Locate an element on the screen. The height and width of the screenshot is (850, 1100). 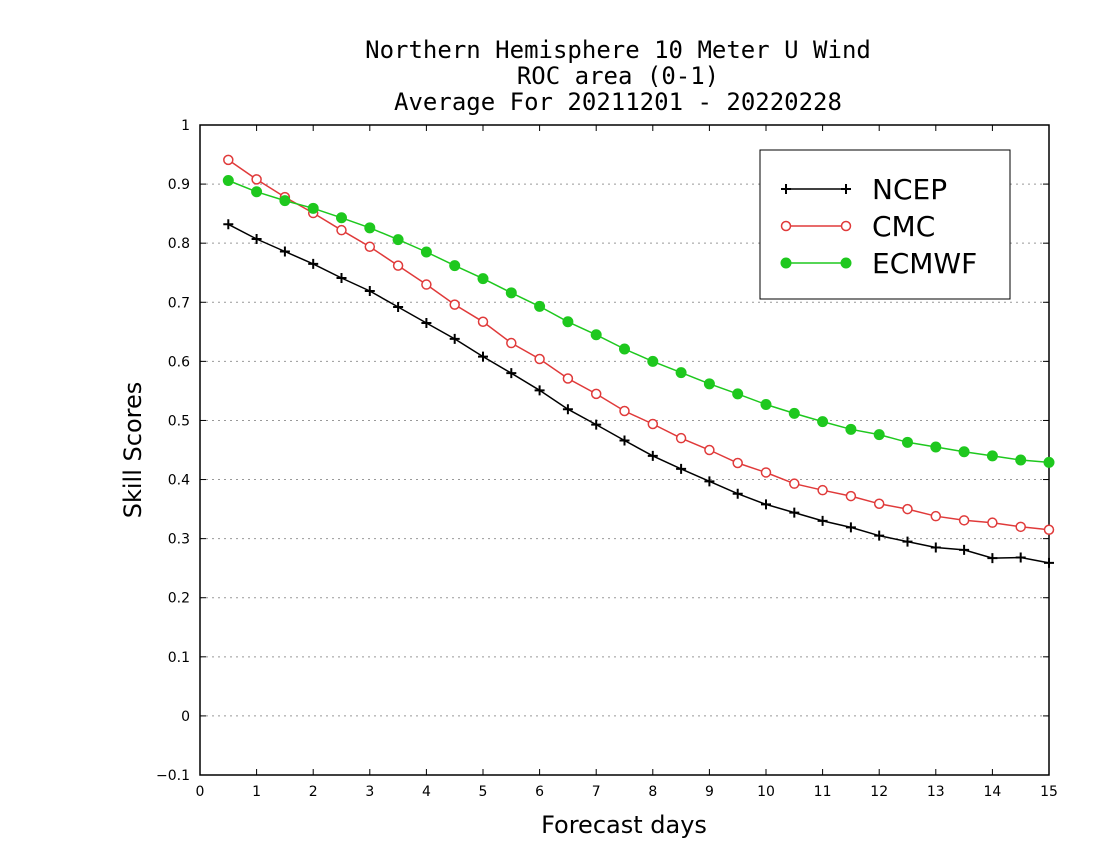
x-tick-label: 15 is located at coordinates (1049, 792).